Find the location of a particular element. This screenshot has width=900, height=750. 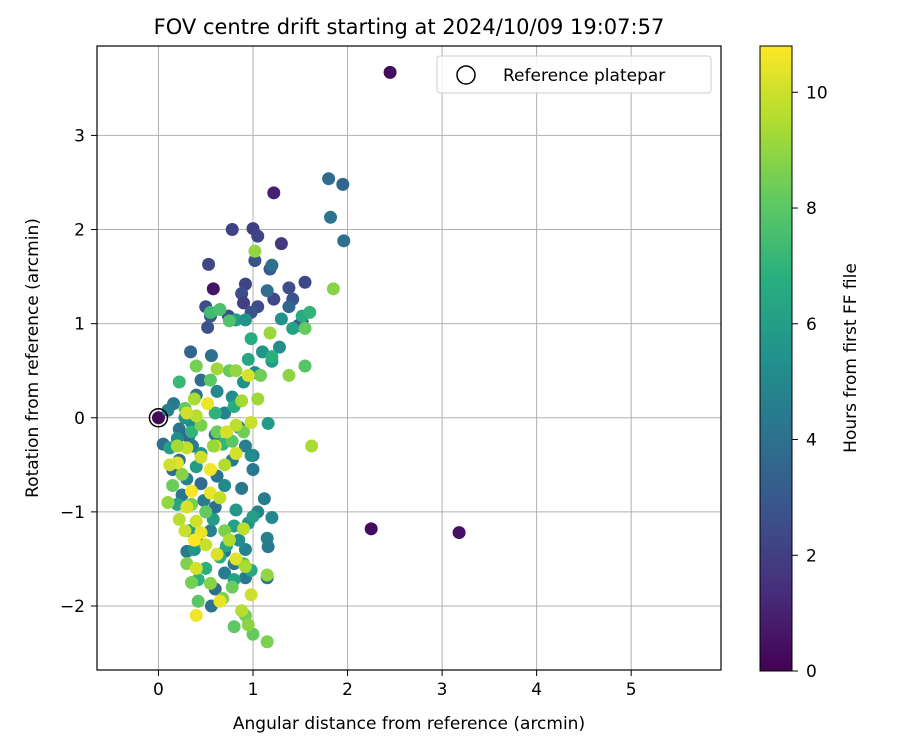

x-axis-label: Angular distance from reference (arcmin) is located at coordinates (409, 724).